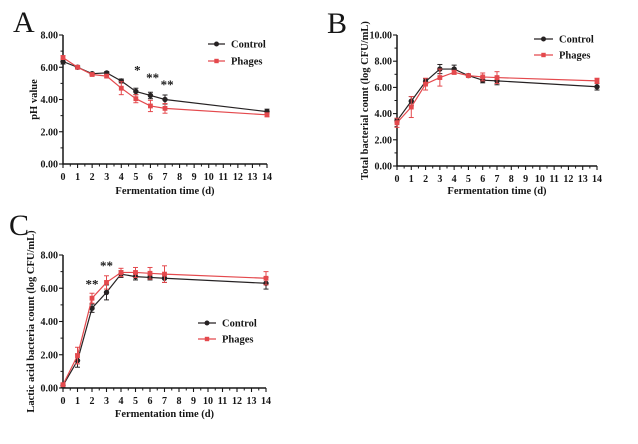 The image size is (638, 444). What do you see at coordinates (237, 54) in the screenshot?
I see `legend-A: Control Phages` at bounding box center [237, 54].